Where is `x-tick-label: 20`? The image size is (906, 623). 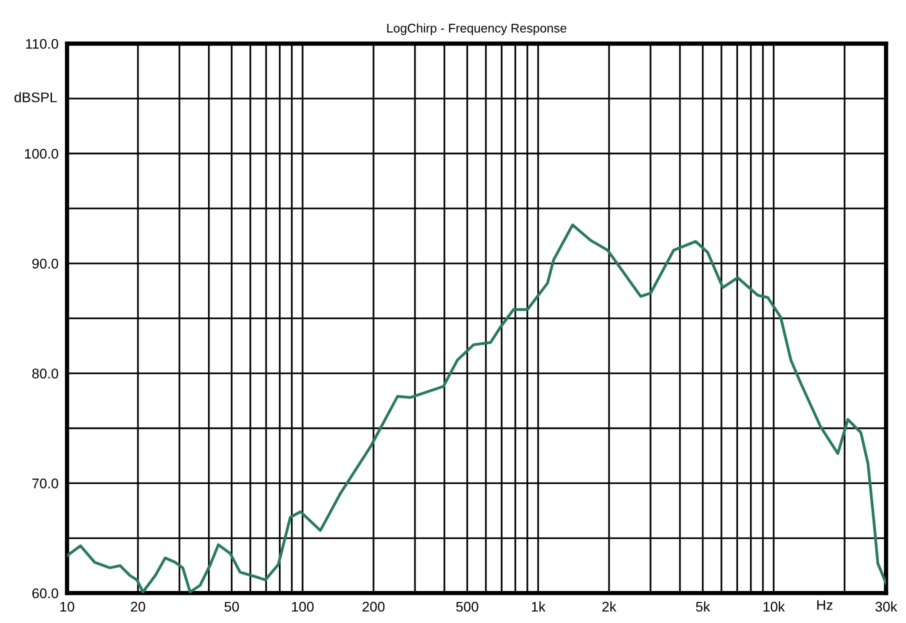 x-tick-label: 20 is located at coordinates (138, 607).